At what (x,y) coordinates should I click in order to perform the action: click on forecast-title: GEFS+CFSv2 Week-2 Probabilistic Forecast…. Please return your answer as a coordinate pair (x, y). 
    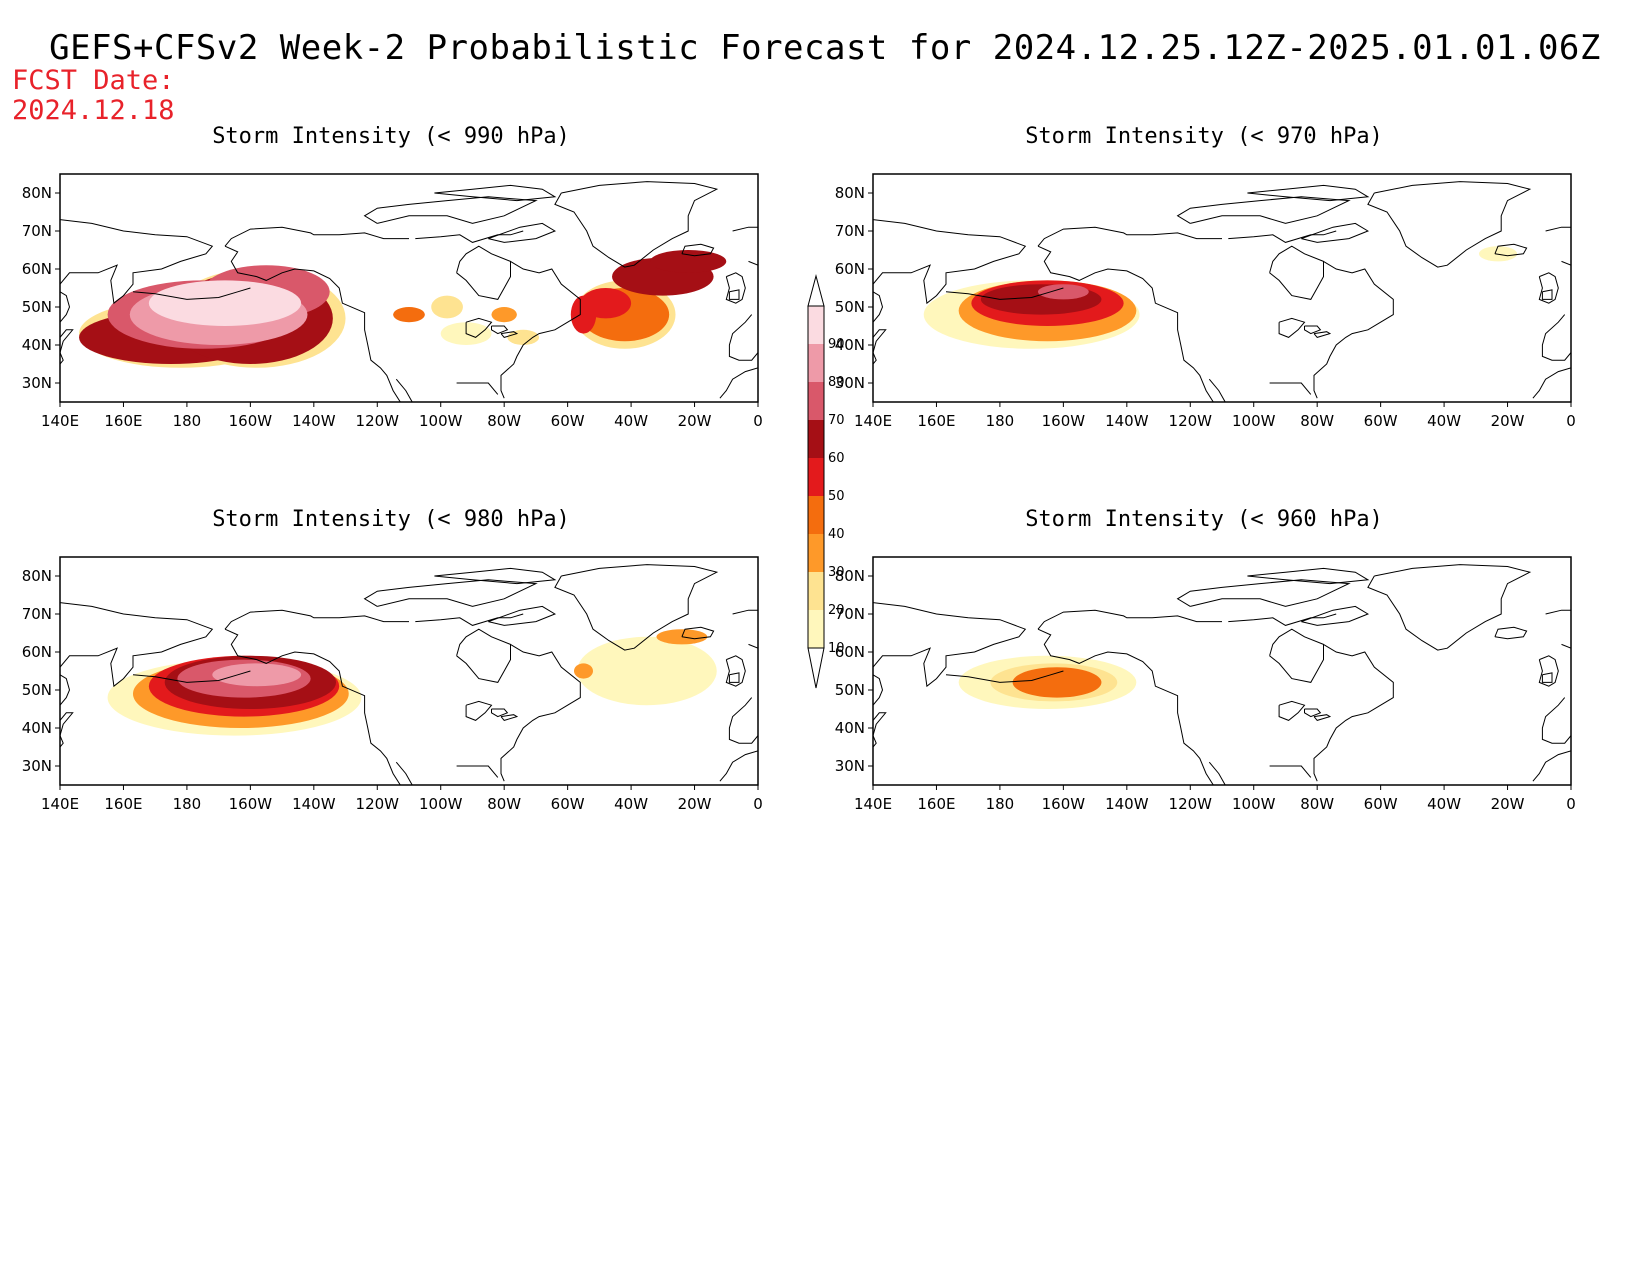
    Looking at the image, I should click on (825, 48).